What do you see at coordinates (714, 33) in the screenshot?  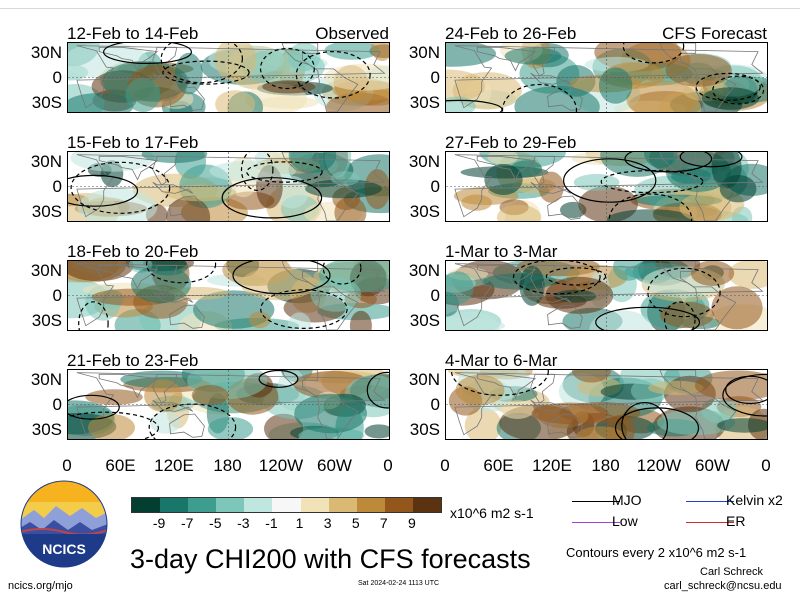 I see `panel-tag: CFS Forecast` at bounding box center [714, 33].